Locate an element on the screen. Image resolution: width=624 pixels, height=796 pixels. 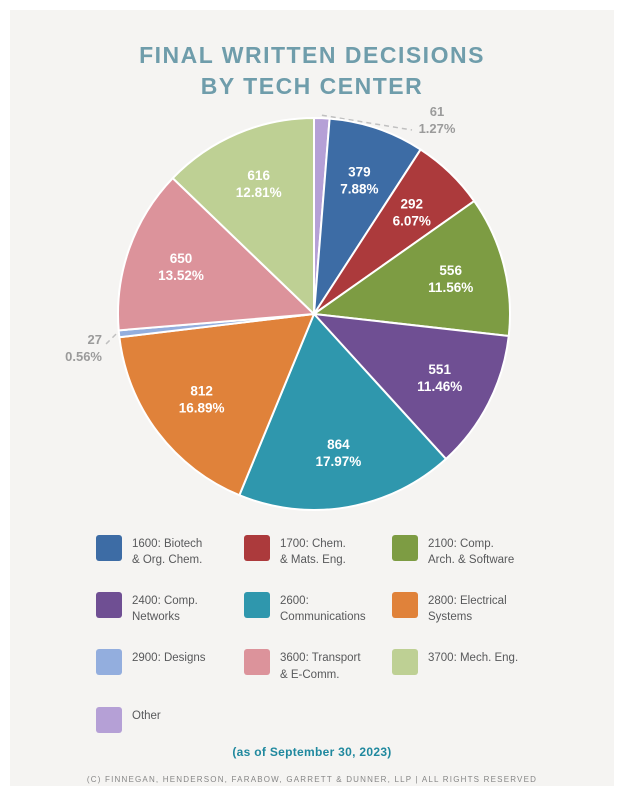
slice-label: 650 13.52% is located at coordinates (181, 267).